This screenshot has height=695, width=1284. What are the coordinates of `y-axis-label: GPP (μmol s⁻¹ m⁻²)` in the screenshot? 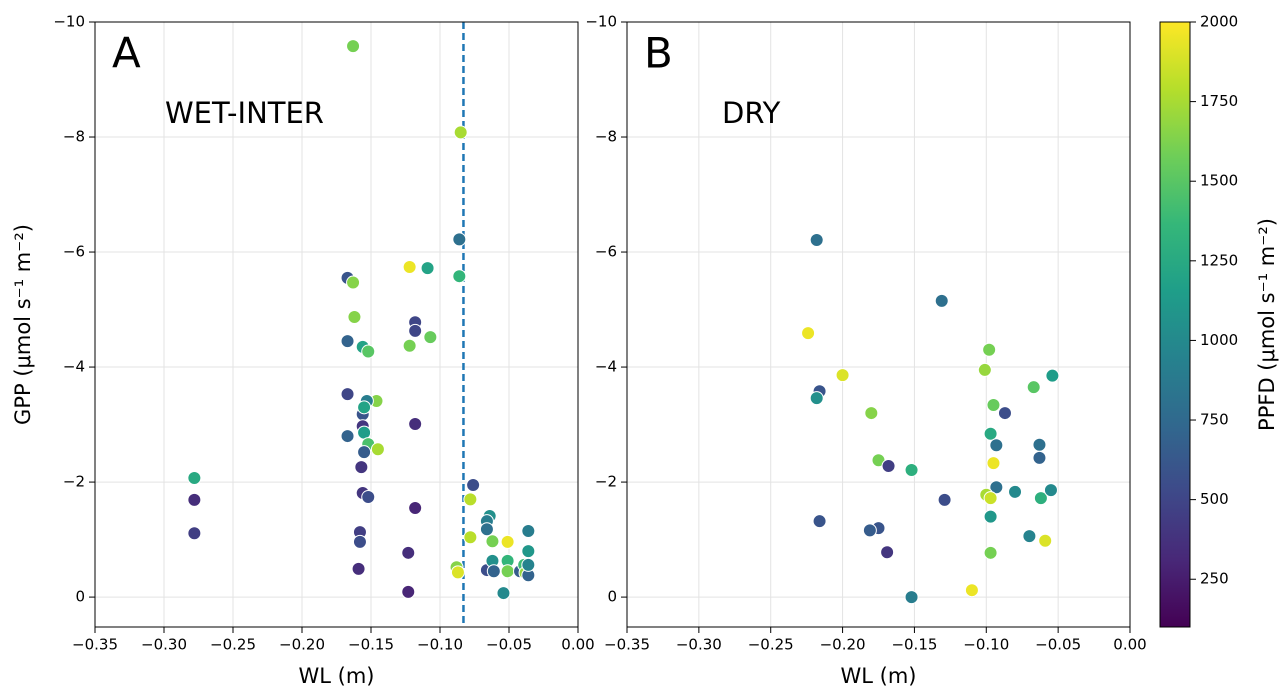 It's located at (23, 324).